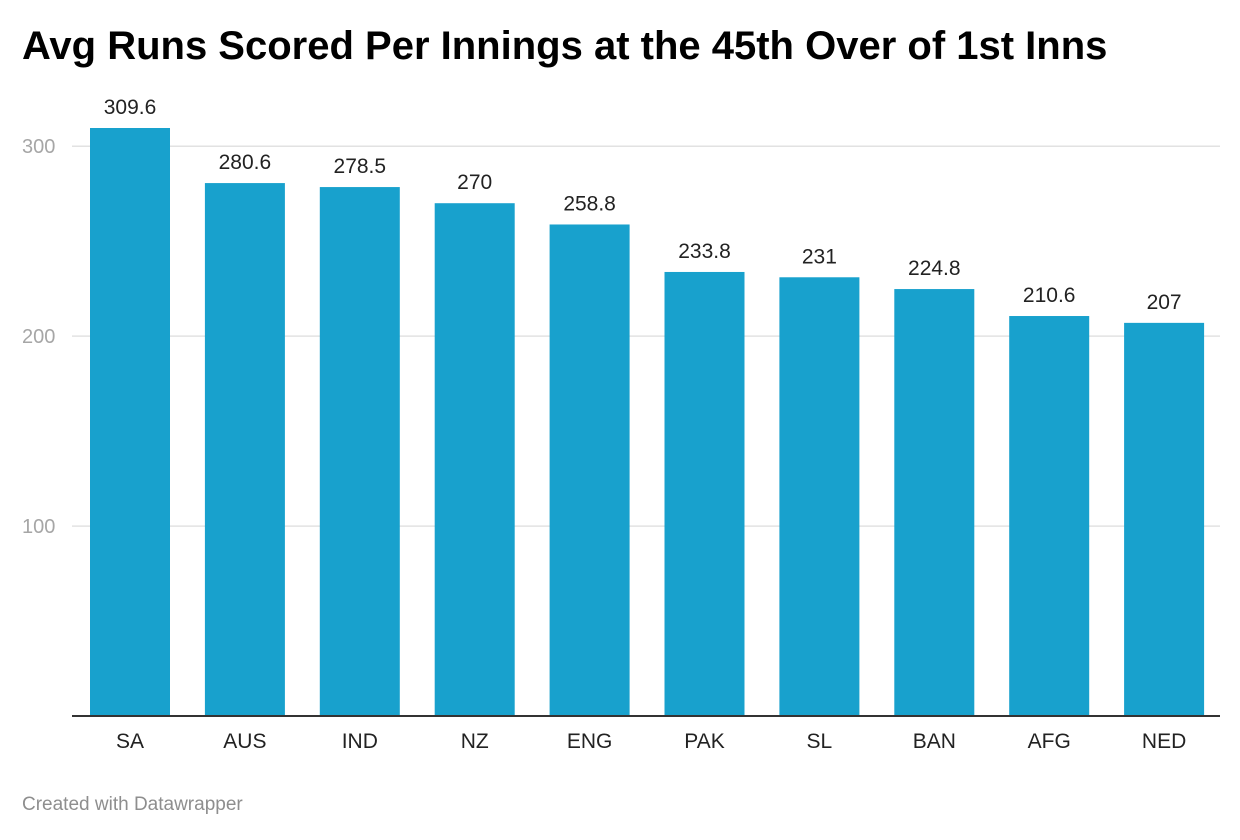 Image resolution: width=1240 pixels, height=840 pixels. Describe the element at coordinates (130, 741) in the screenshot. I see `x-tick-label-sa: SA` at that location.